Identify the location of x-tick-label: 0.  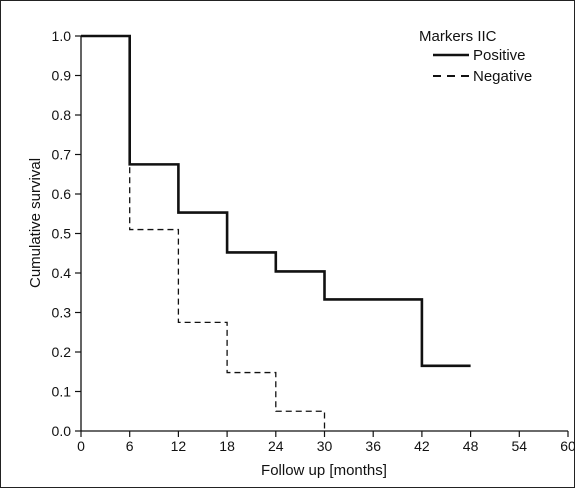
(81, 446).